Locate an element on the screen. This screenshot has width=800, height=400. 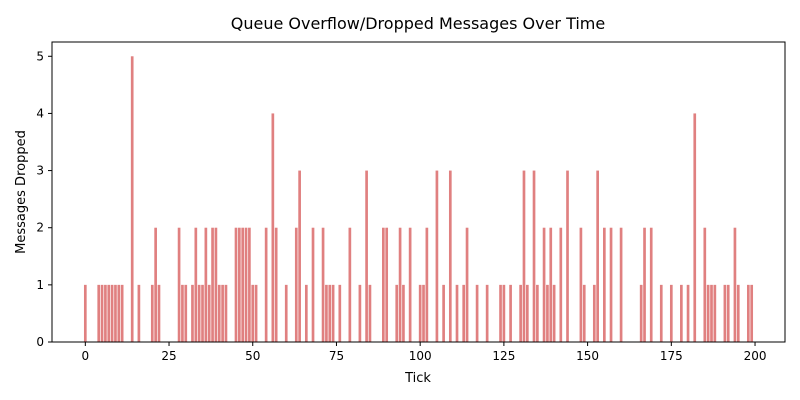
x-tick-label: 0 is located at coordinates (85, 356).